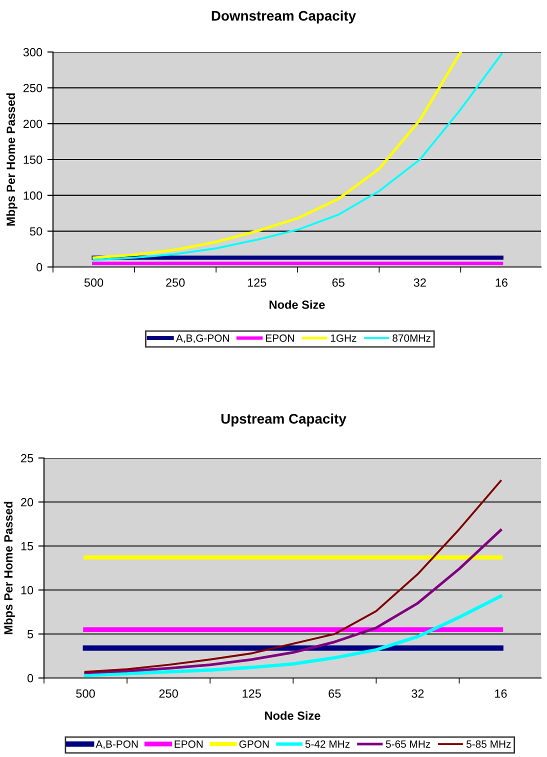 This screenshot has height=757, width=547. I want to click on y-tick-label: 10, so click(27, 590).